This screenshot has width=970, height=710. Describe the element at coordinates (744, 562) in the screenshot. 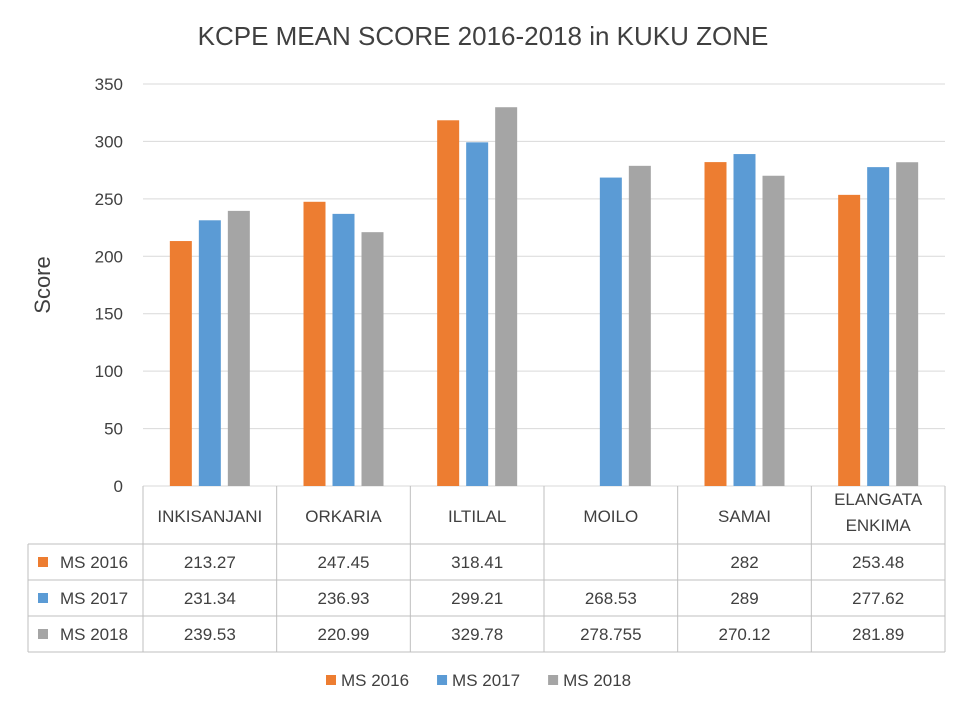

I see `table-cell: 282` at that location.